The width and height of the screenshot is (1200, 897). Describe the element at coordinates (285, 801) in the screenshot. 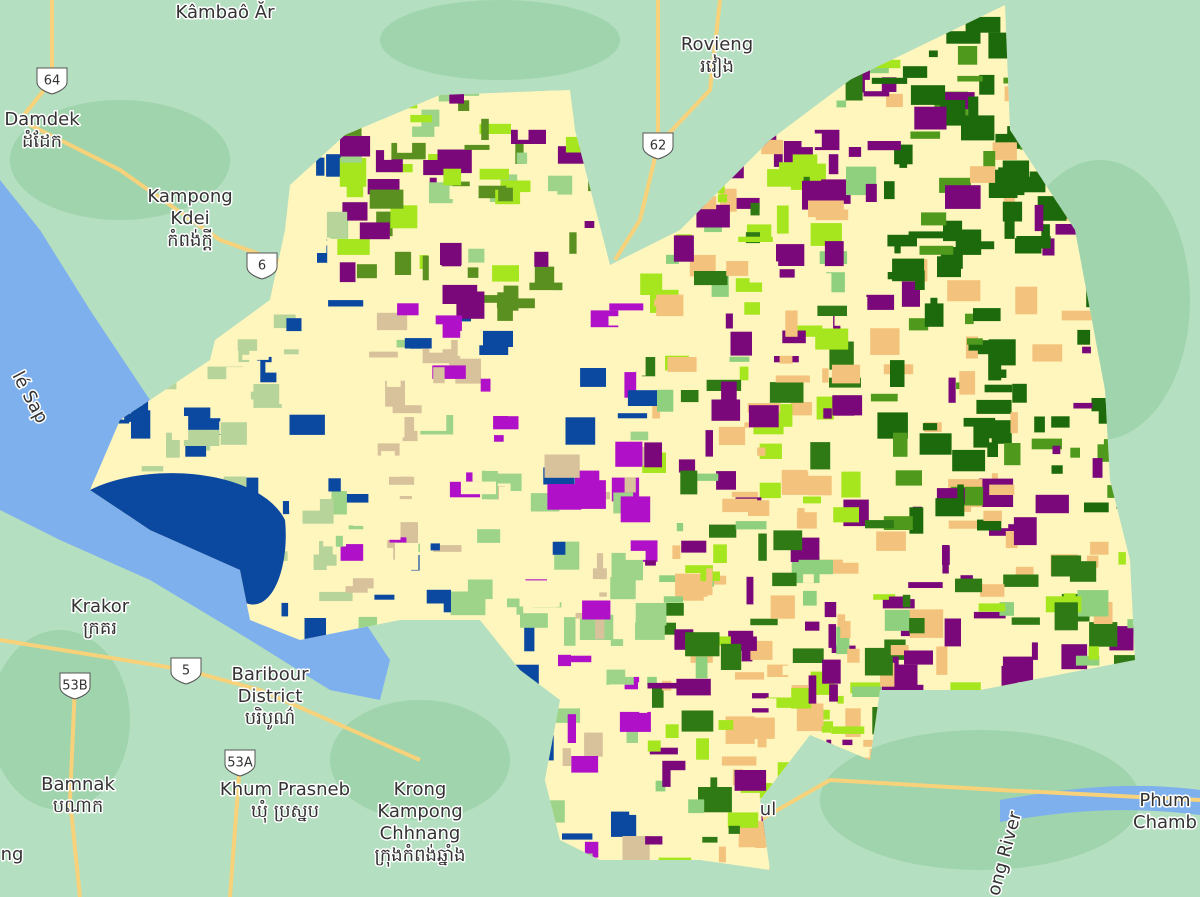

I see `place-label: Khum Prasneb ឃុំ ប្រស្នប` at that location.